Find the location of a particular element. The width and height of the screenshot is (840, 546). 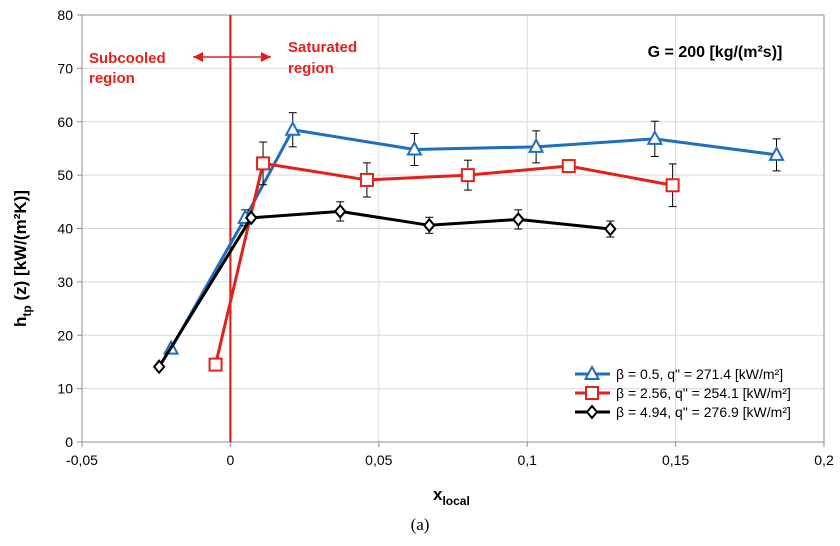

legend-item-beta-2-56: β = 2.56, q" = 254.1 [kW/m²] is located at coordinates (683, 393).